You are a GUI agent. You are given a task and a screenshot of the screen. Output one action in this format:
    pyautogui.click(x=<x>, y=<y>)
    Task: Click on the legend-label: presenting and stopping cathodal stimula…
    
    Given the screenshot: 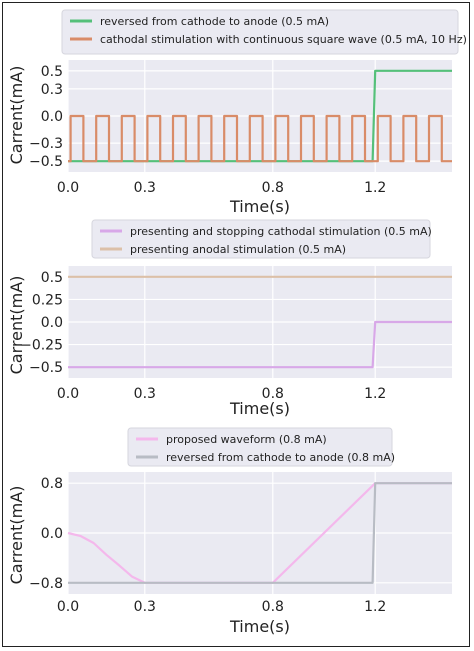 What is the action you would take?
    pyautogui.click(x=281, y=231)
    